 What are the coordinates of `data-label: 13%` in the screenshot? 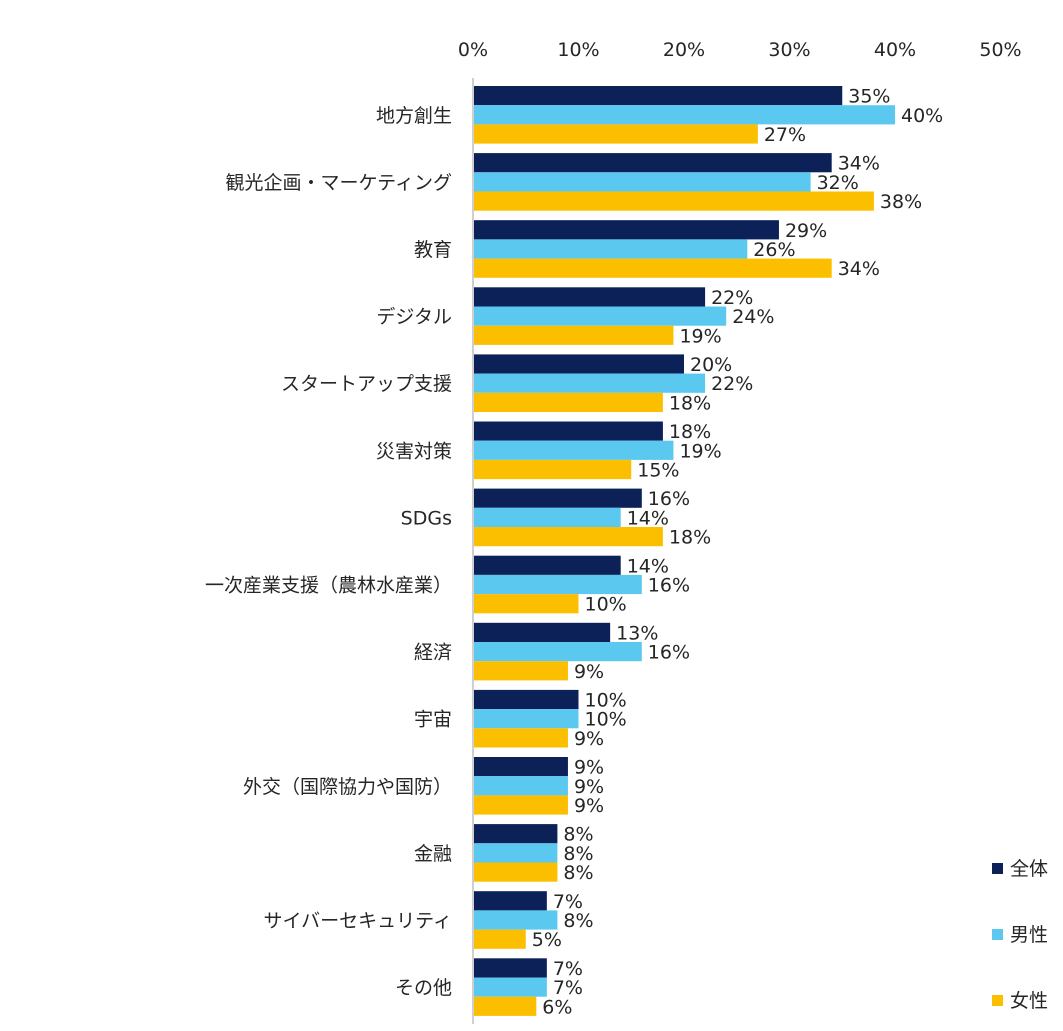 It's located at (637, 633).